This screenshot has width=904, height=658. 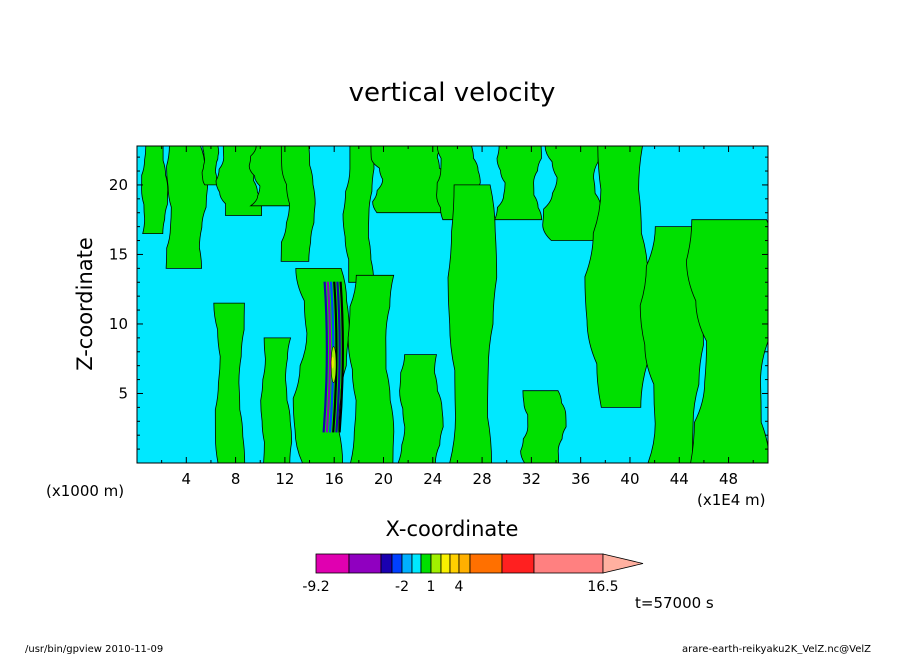 What do you see at coordinates (383, 479) in the screenshot?
I see `x-tick-label: 20` at bounding box center [383, 479].